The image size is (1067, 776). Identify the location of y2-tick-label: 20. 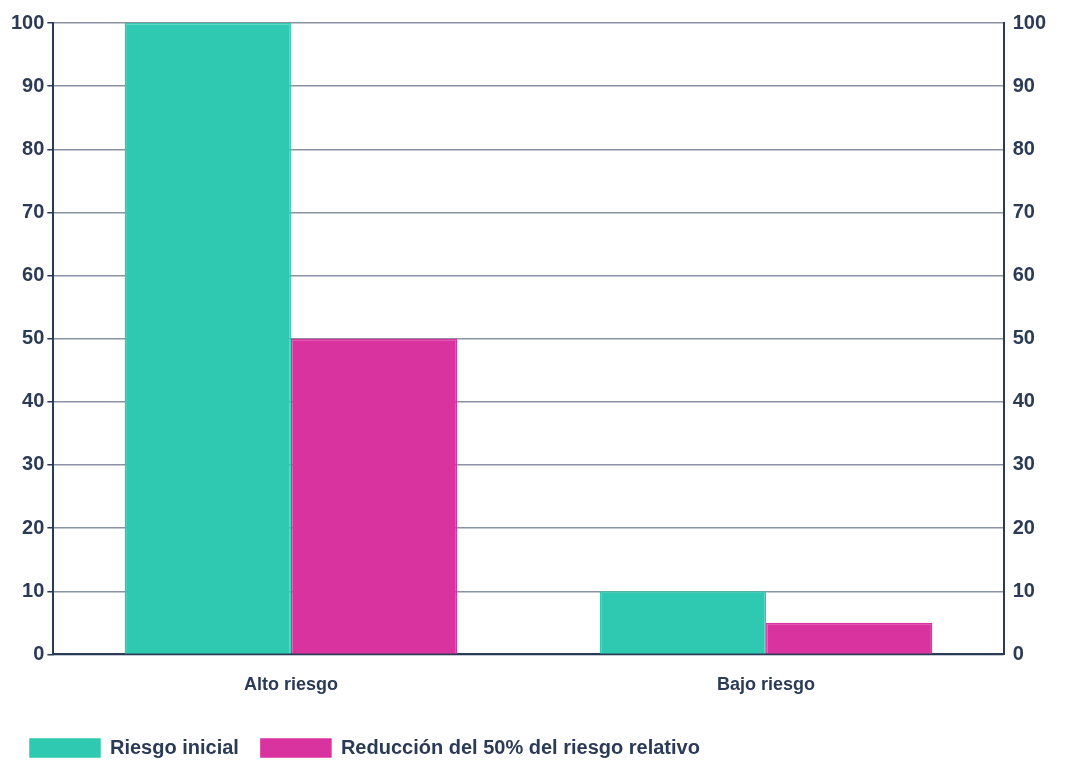
(1023, 526).